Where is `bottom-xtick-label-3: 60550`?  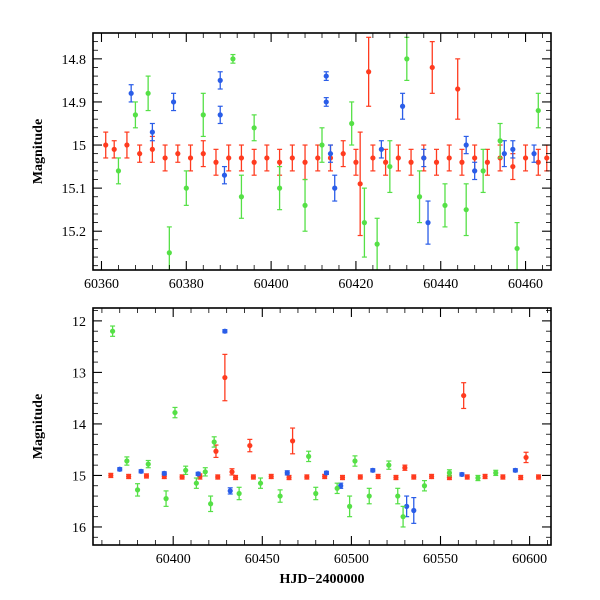
bottom-xtick-label-3: 60550 is located at coordinates (440, 559).